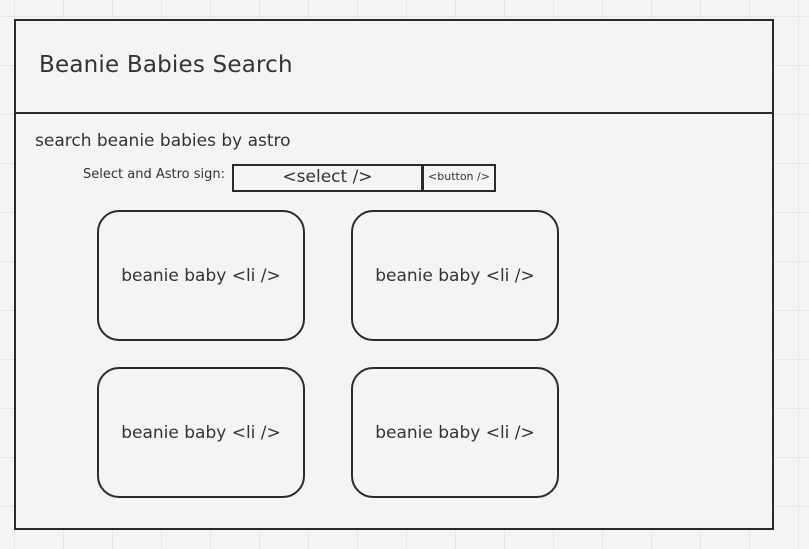 Image resolution: width=809 pixels, height=549 pixels. I want to click on astro-sign-select: <select />, so click(327, 178).